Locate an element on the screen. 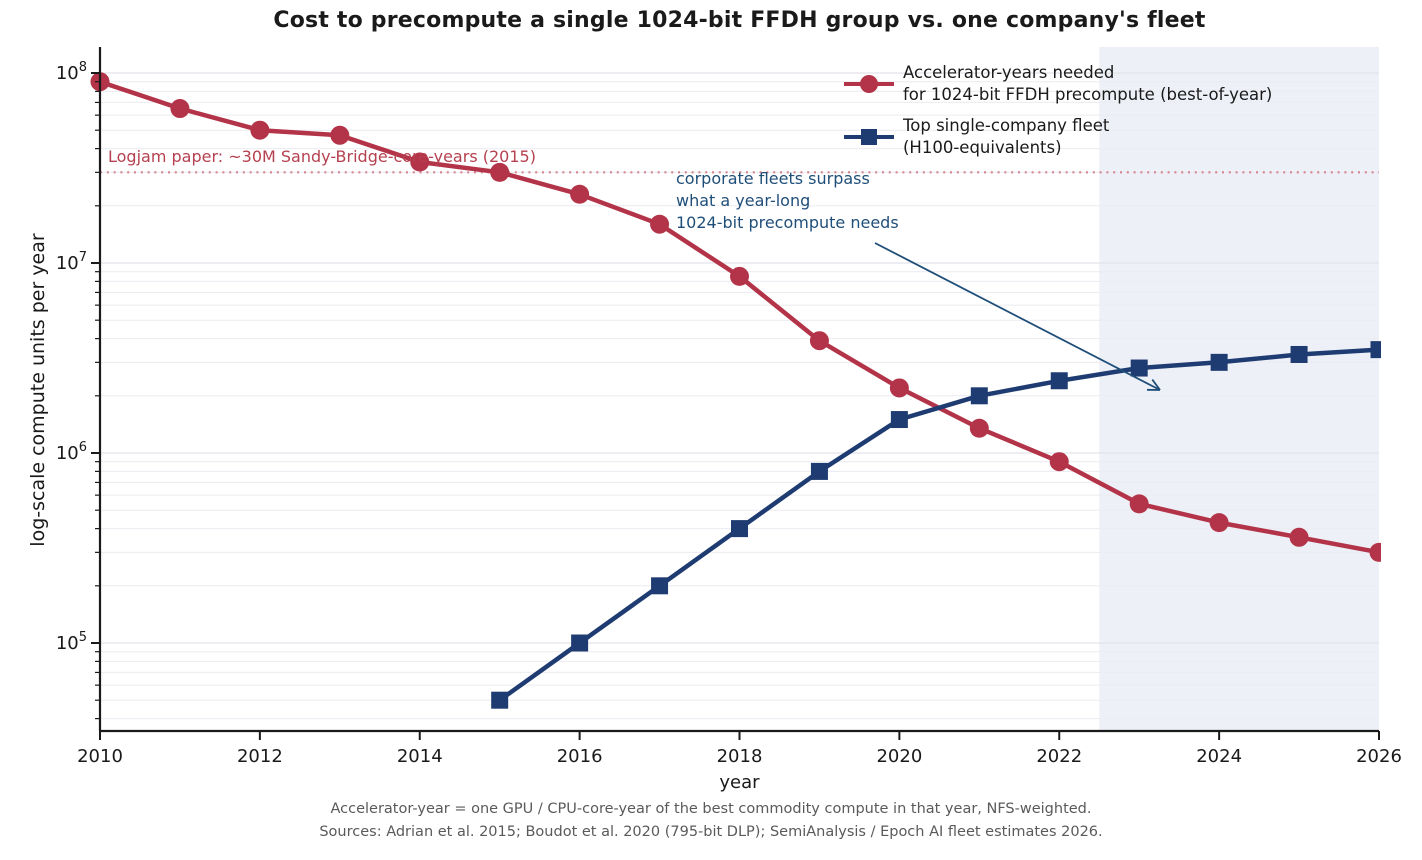  x-tick-label: 2010 is located at coordinates (100, 756).